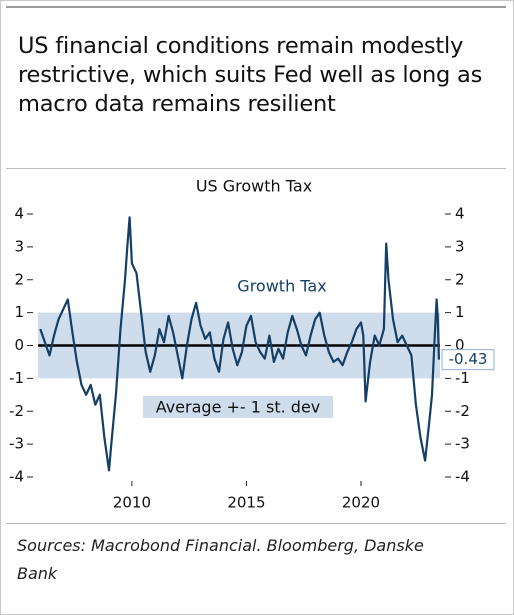  What do you see at coordinates (19, 345) in the screenshot?
I see `y-tick-label: 0` at bounding box center [19, 345].